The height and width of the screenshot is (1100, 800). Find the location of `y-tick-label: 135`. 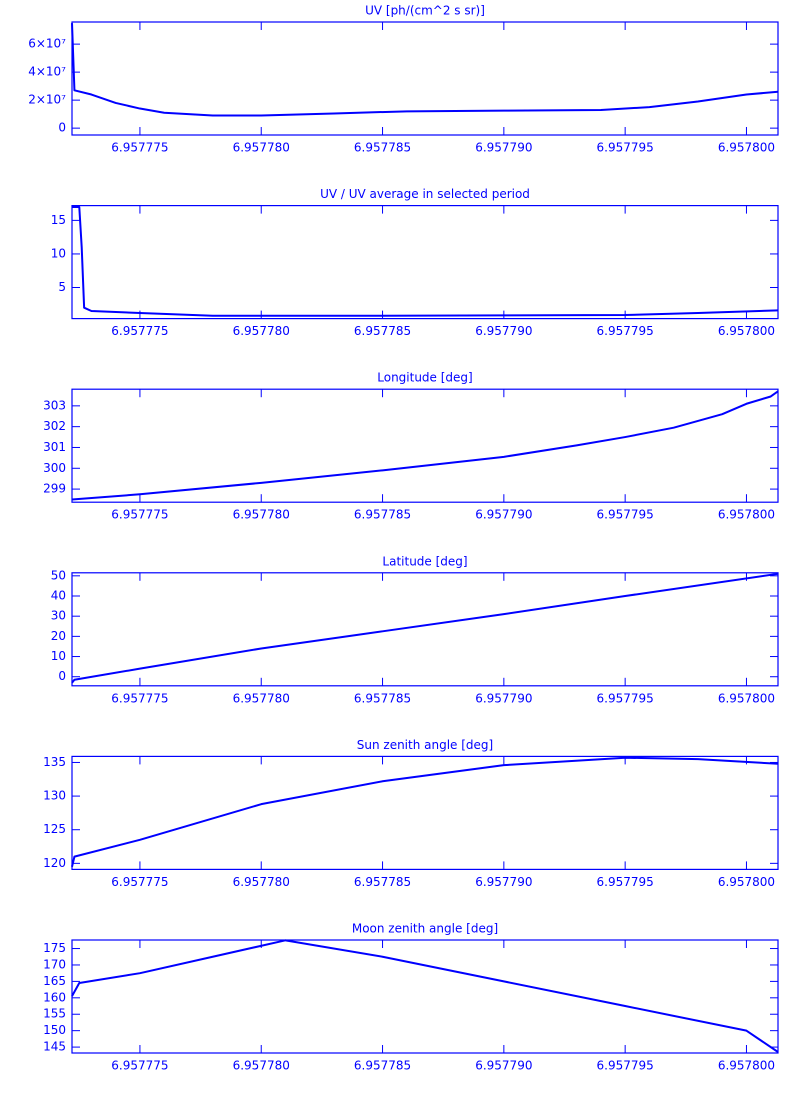

y-tick-label: 135 is located at coordinates (54, 762).